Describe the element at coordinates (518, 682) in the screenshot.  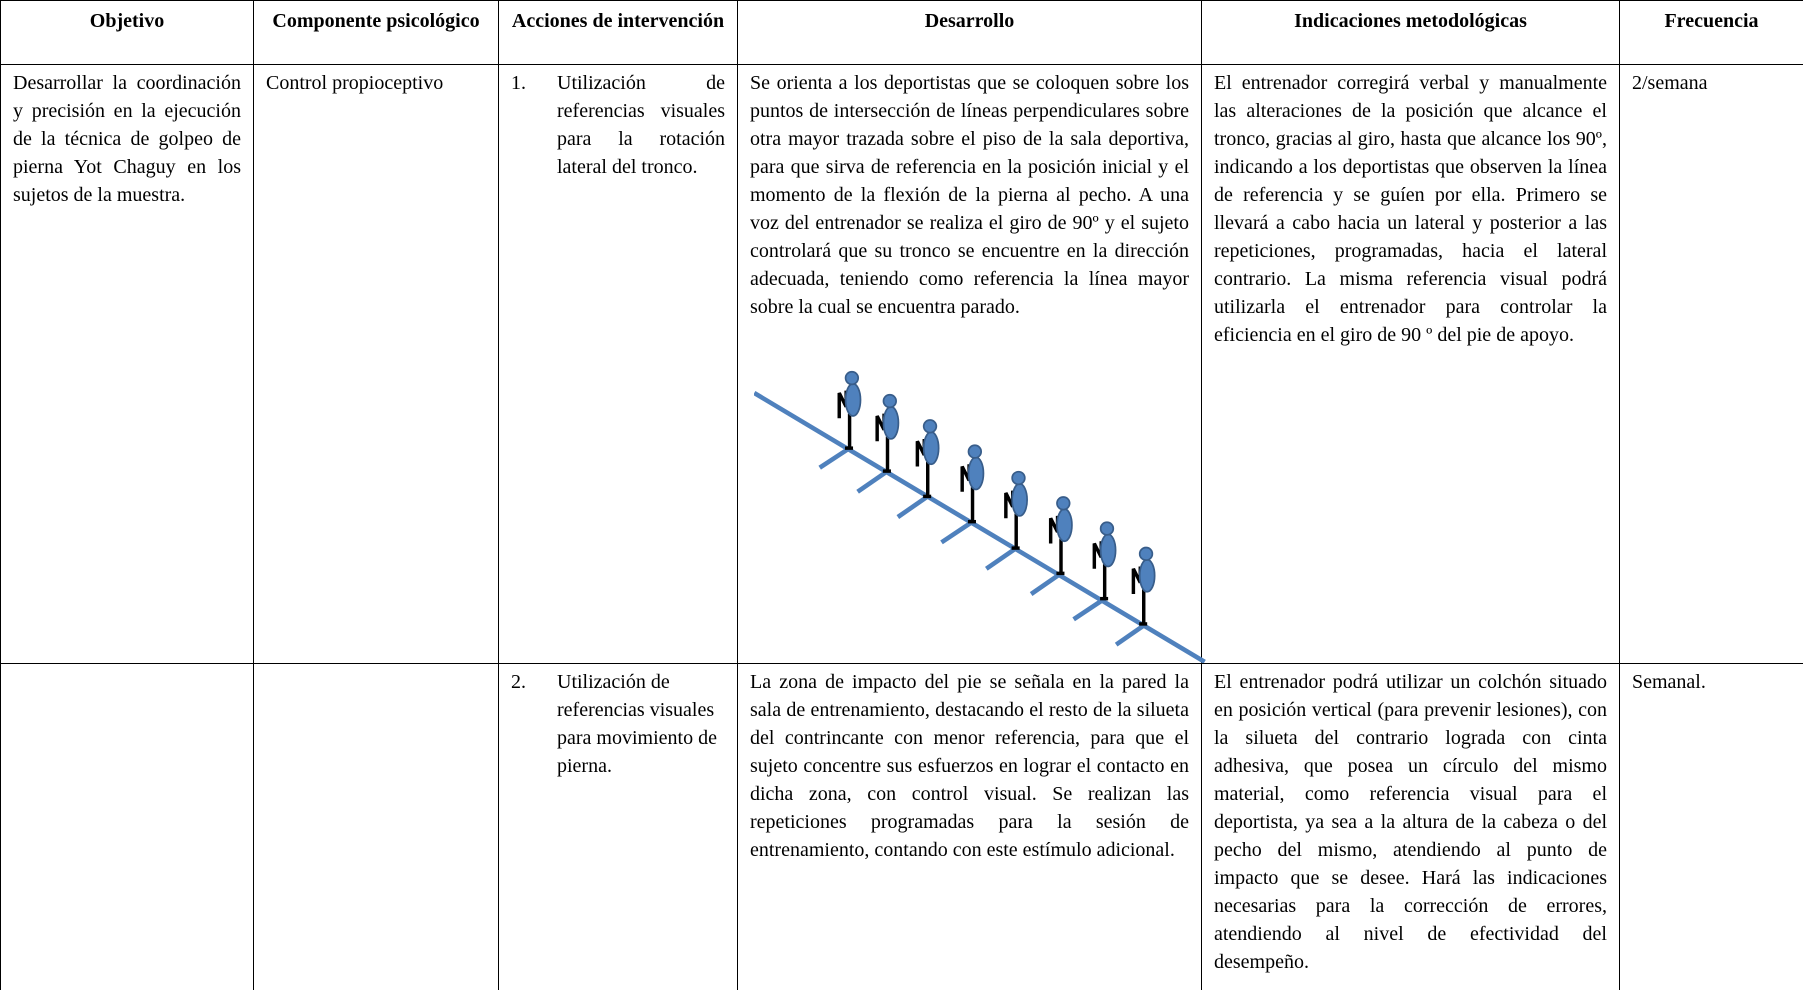
I see `item-number: 2.` at that location.